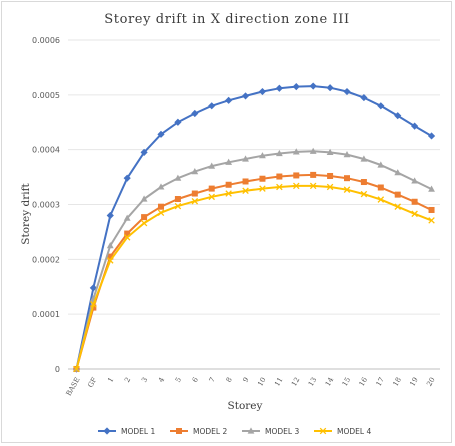 The image size is (455, 446). I want to click on y-tick-label: 0.0005, so click(46, 95).